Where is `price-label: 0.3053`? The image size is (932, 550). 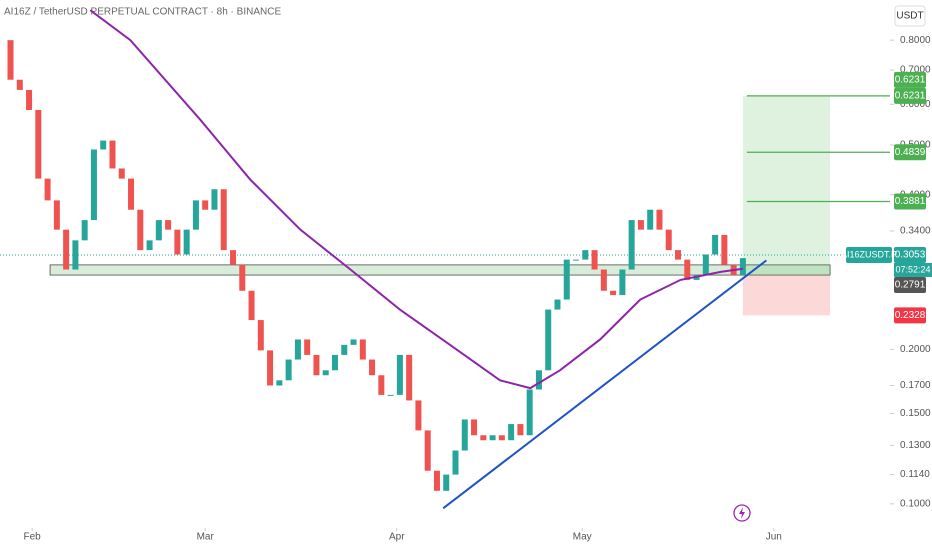 price-label: 0.3053 is located at coordinates (910, 255).